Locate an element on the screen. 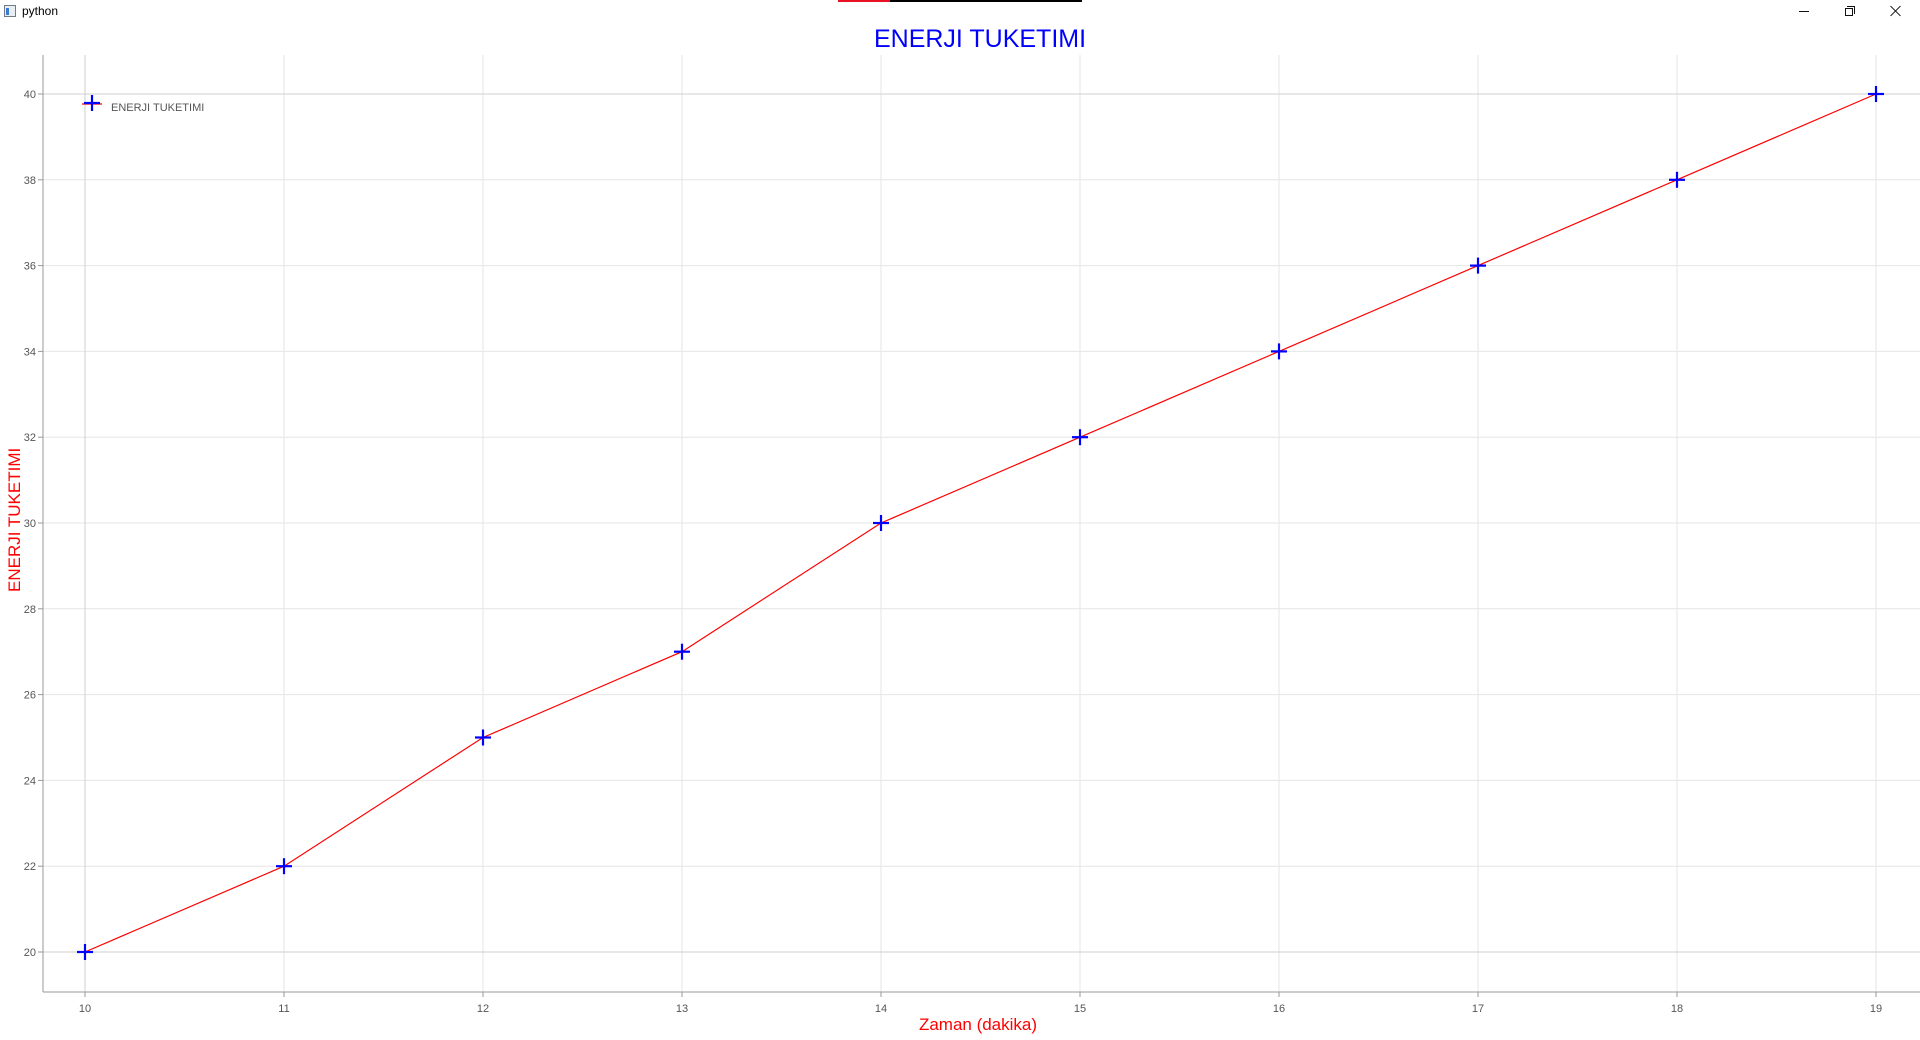 This screenshot has height=1040, width=1920. x-tick-label: 15 is located at coordinates (1080, 1009).